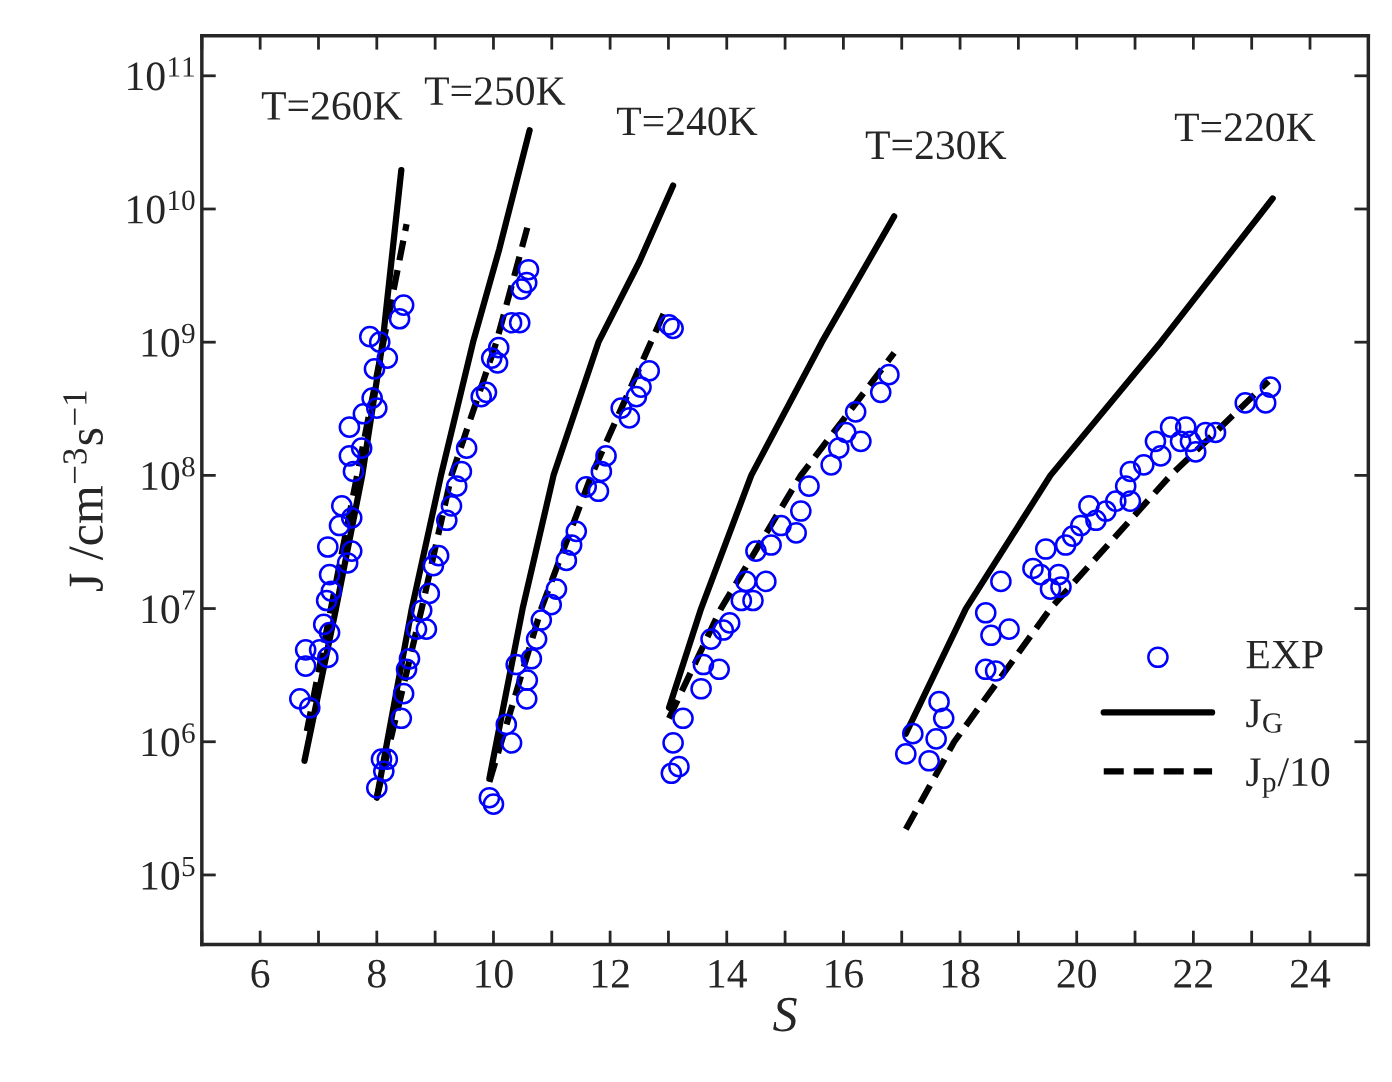  I want to click on y-axis-title: J /cm$^{−3}$s$^{−1}$, so click(83, 491).